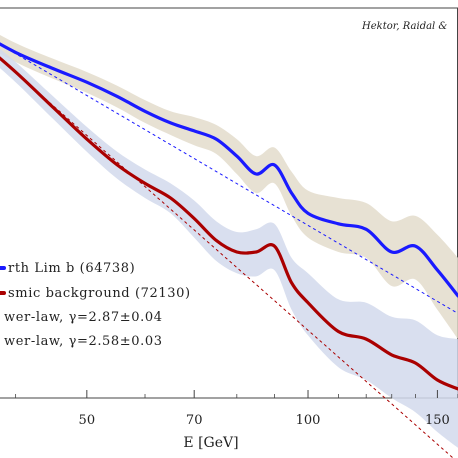 The height and width of the screenshot is (458, 458). Describe the element at coordinates (194, 420) in the screenshot. I see `x-tick-label: 70` at that location.